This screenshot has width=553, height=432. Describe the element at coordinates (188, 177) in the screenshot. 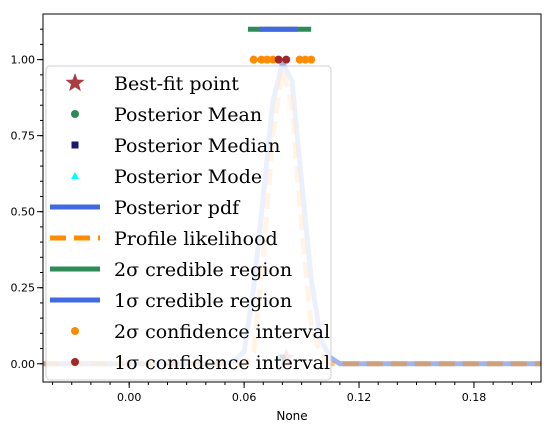

I see `legend-label: Posterior Mode` at that location.